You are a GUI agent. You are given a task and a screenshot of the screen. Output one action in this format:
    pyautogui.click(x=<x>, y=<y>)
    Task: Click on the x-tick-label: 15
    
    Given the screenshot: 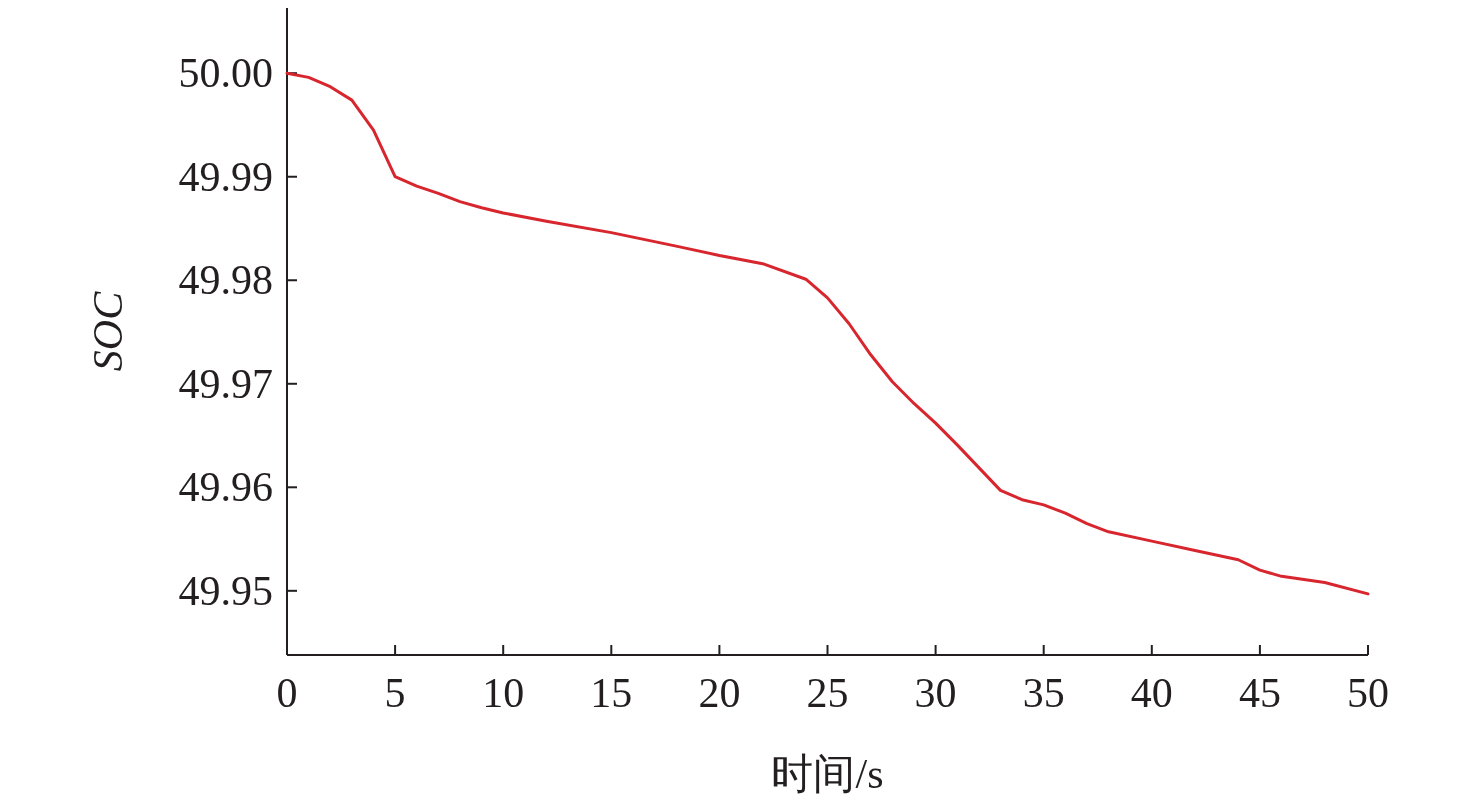 What is the action you would take?
    pyautogui.click(x=611, y=693)
    